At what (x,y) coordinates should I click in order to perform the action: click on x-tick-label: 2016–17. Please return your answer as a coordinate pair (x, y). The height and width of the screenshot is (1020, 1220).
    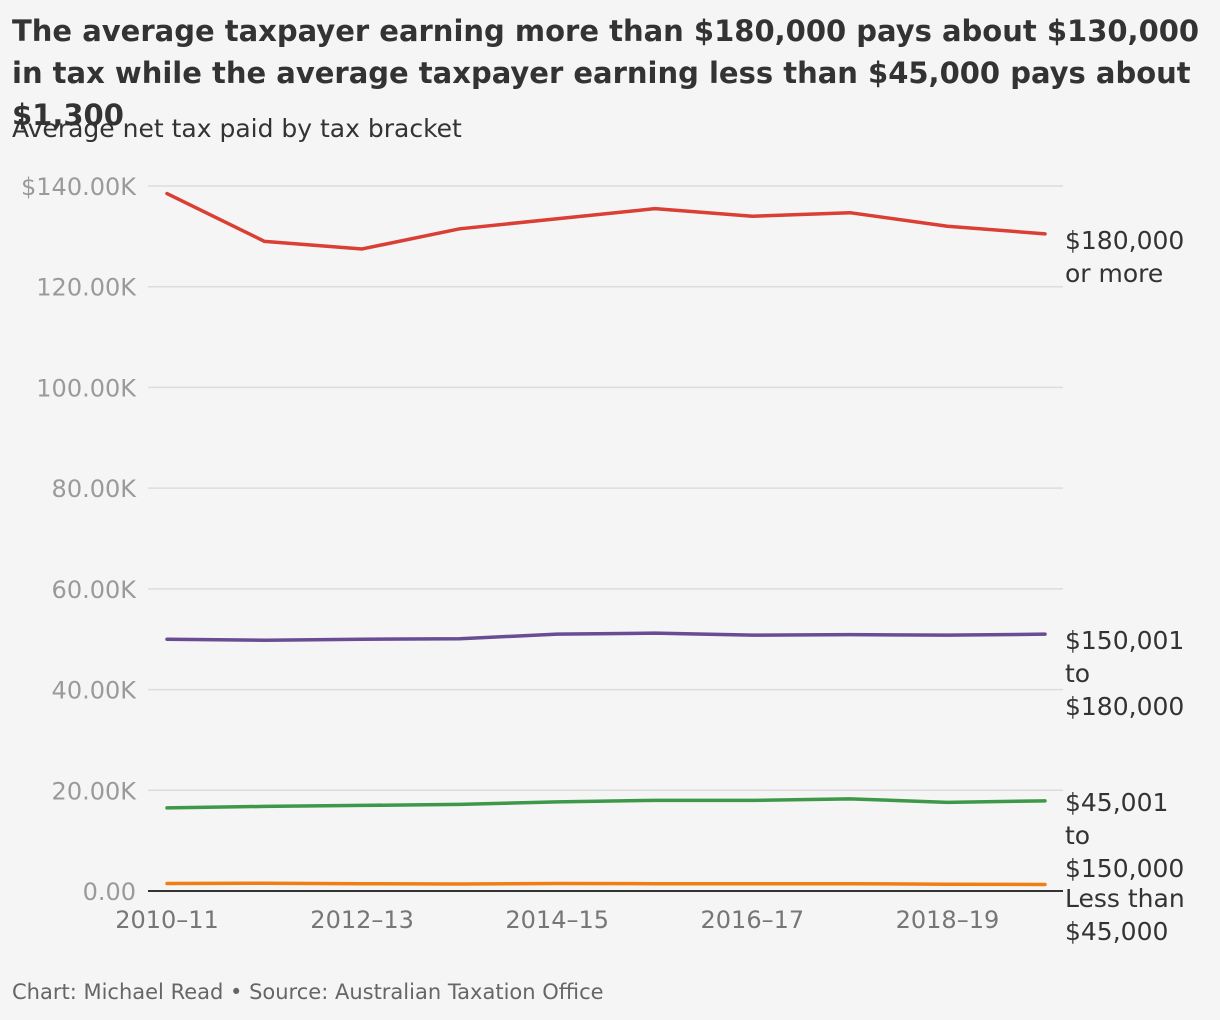
    Looking at the image, I should click on (753, 920).